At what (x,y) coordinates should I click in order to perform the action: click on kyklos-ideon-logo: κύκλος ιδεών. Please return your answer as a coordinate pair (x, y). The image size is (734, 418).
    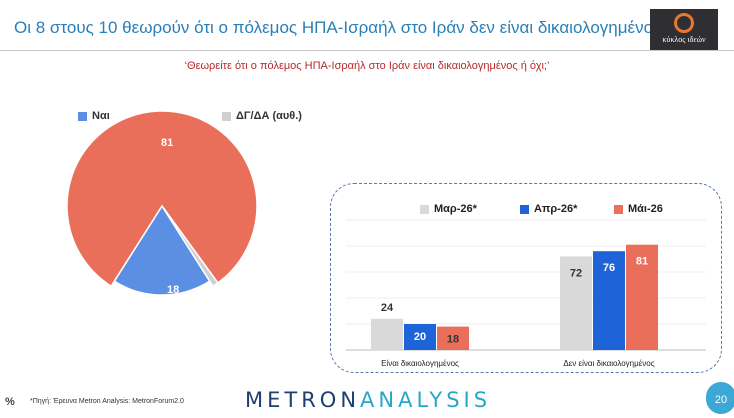
    Looking at the image, I should click on (684, 30).